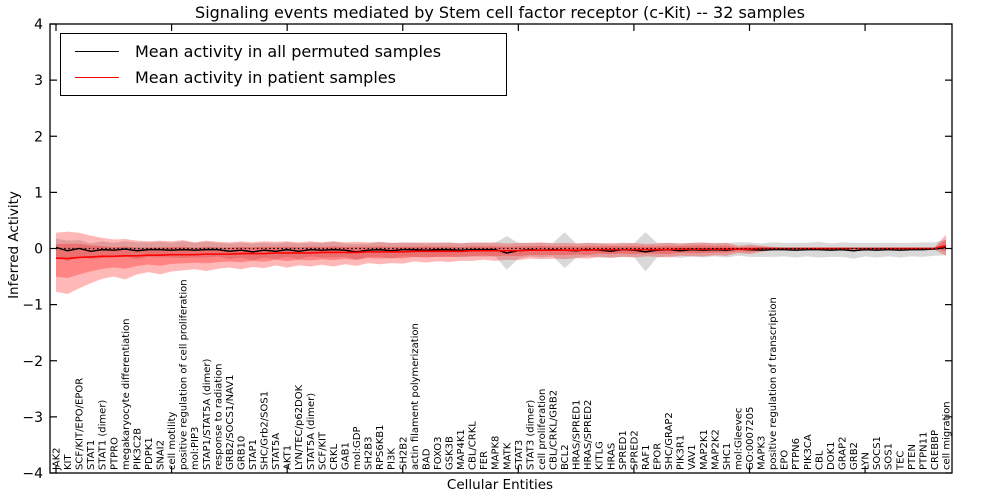 The width and height of the screenshot is (1000, 500). What do you see at coordinates (38, 25) in the screenshot?
I see `y-tick-label: 4` at bounding box center [38, 25].